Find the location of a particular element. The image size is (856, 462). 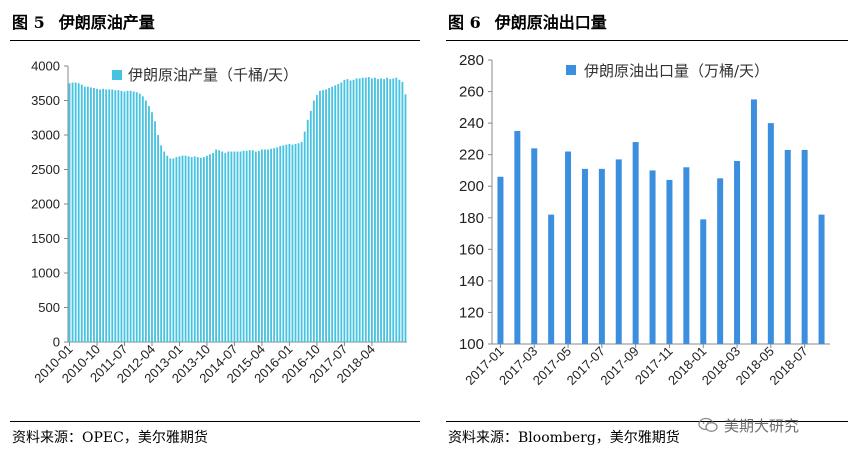

left-top-rule is located at coordinates (215, 40).